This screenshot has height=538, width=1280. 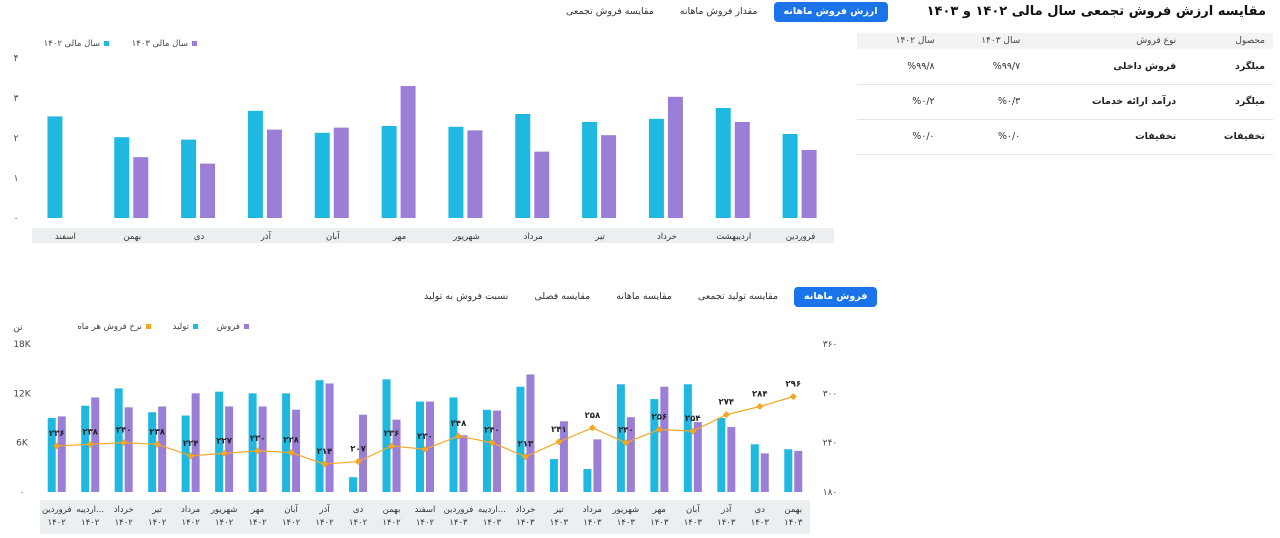 I want to click on x-tick-label: شهریور, so click(x=466, y=237).